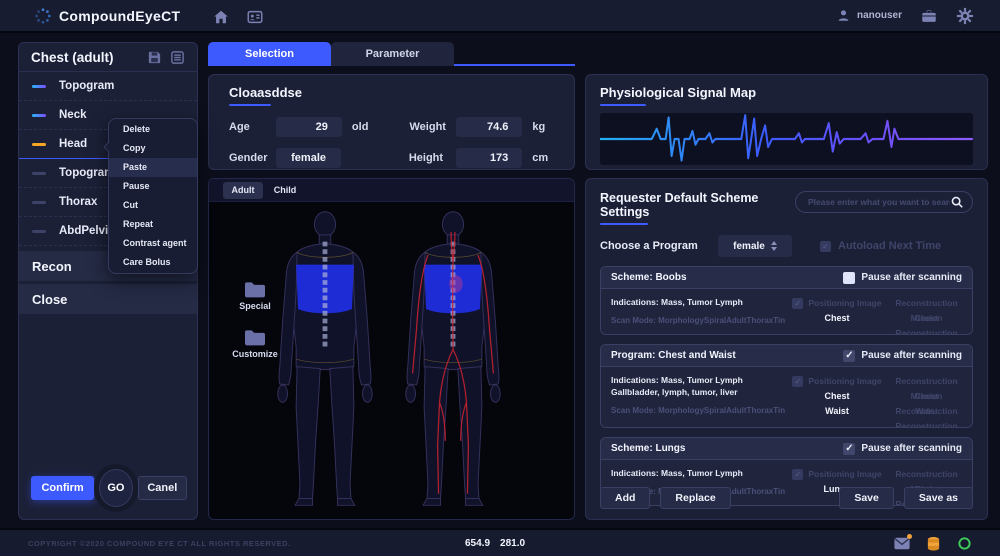  What do you see at coordinates (938, 498) in the screenshot?
I see `save-as-button: Save as` at bounding box center [938, 498].